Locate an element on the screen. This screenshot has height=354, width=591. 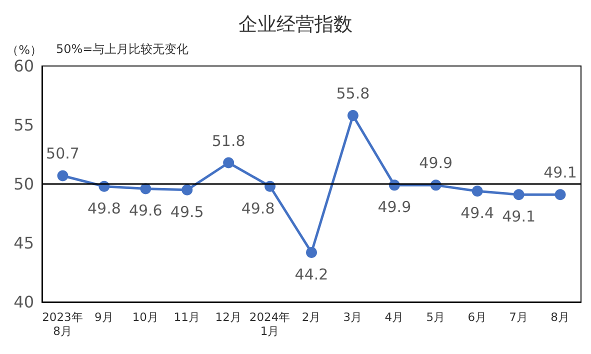
x-tick-label: 6月 is located at coordinates (478, 317).